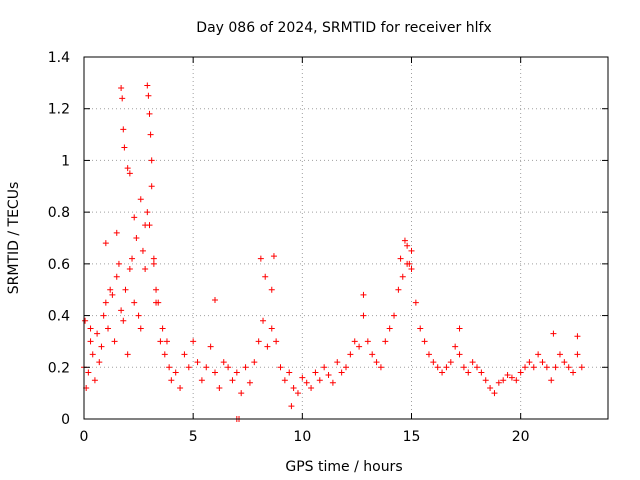  What do you see at coordinates (59, 213) in the screenshot?
I see `y-tick-label: 0.8` at bounding box center [59, 213].